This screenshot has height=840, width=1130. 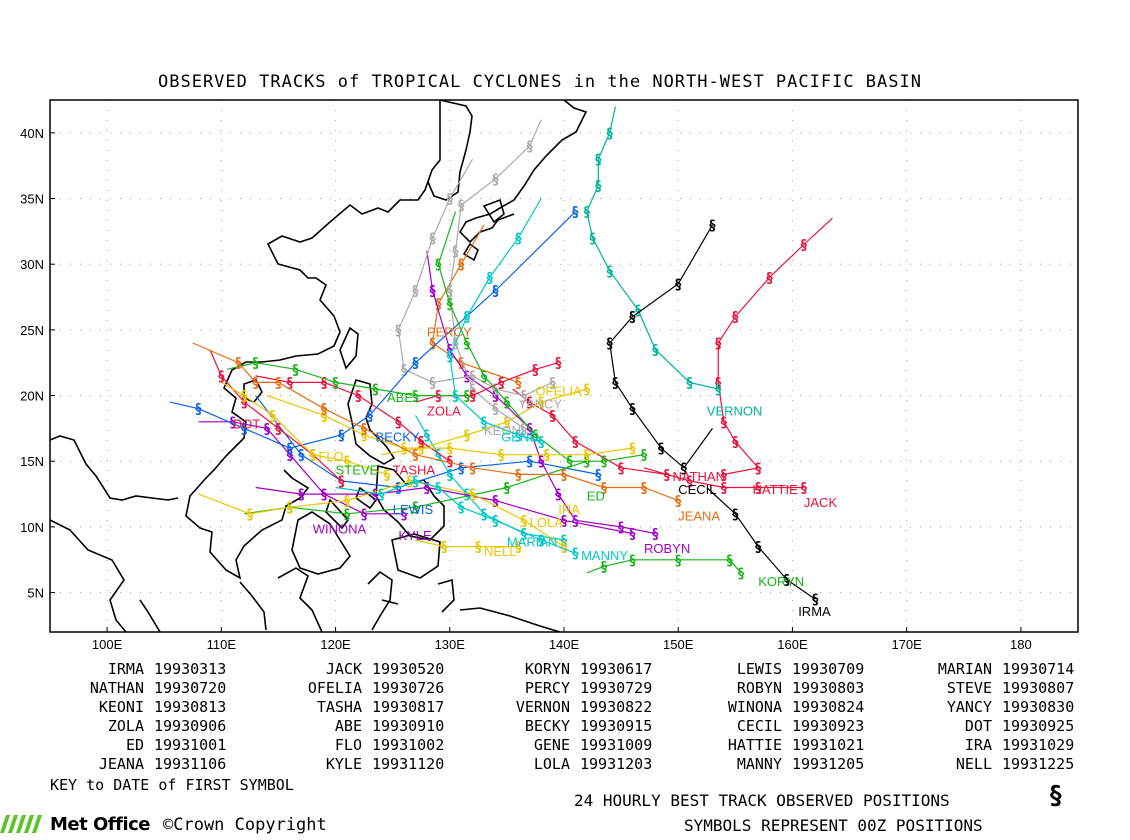 What do you see at coordinates (678, 644) in the screenshot?
I see `x-tick-label: 150E` at bounding box center [678, 644].